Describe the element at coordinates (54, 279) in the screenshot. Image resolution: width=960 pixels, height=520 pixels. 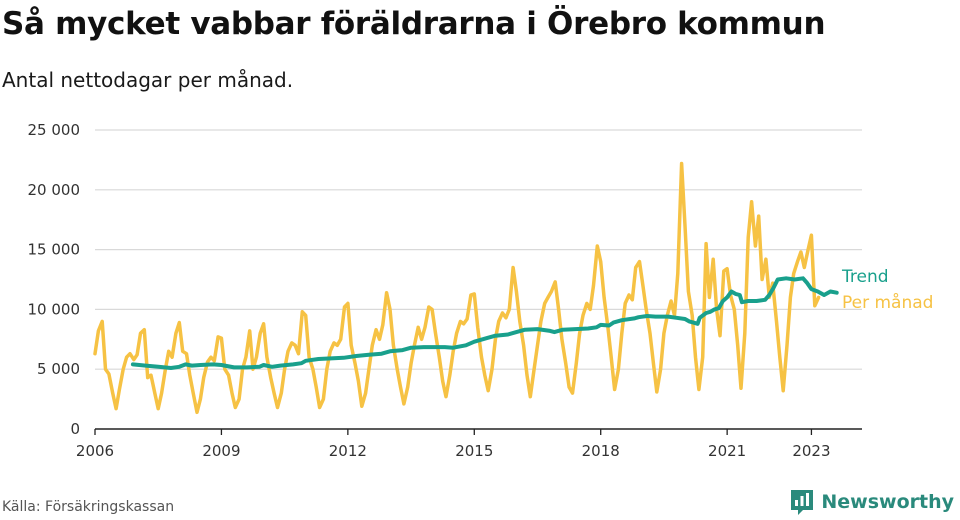
I see `y-axis-ticks: 0 5 000 10 000 15 000 20 000 25 000` at that location.